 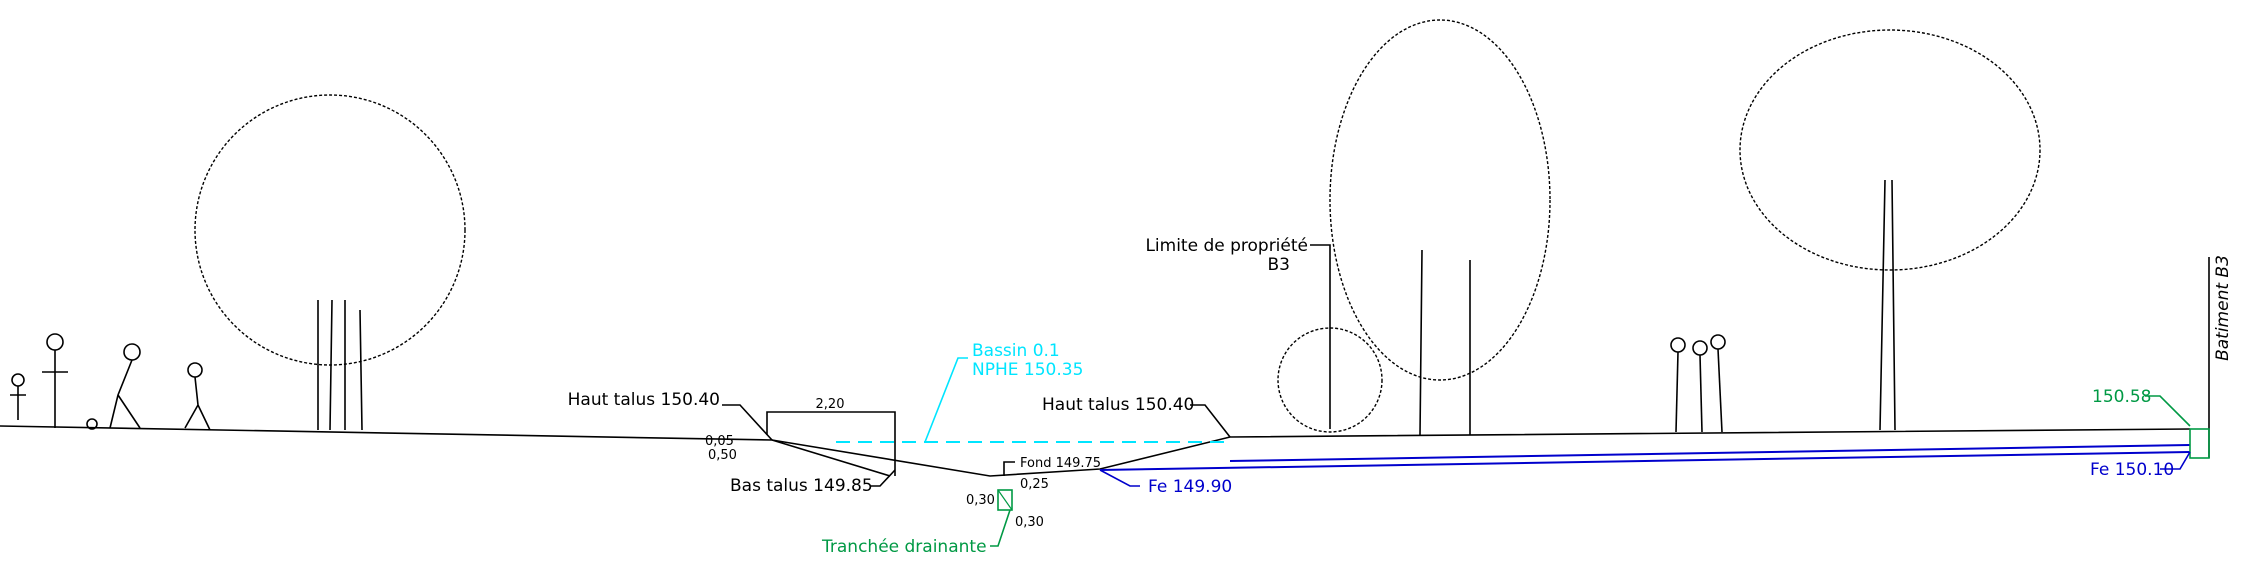 I want to click on label: Bas talus 149.85, so click(x=801, y=486).